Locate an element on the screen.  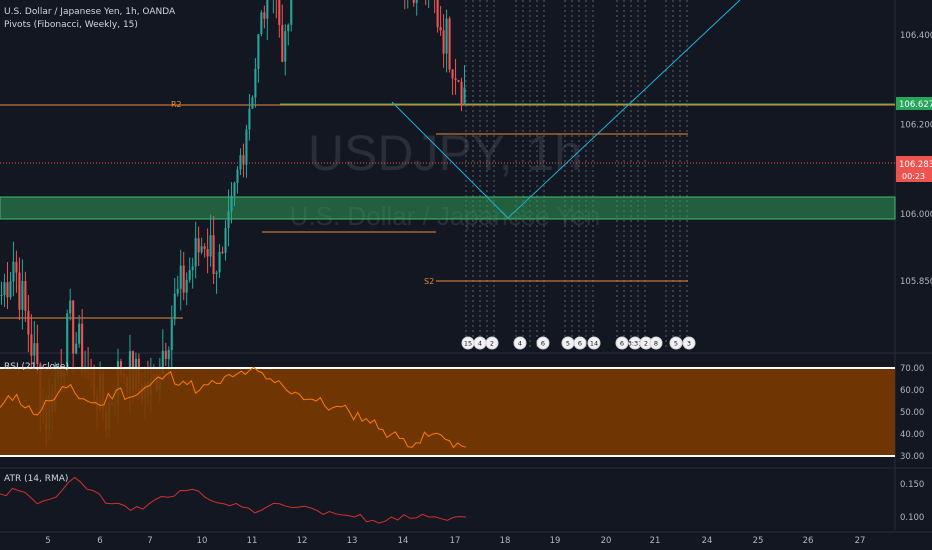
event-badges: 15 4 2 4 6 5 6 14 6 3:31 2 8 5 3 is located at coordinates (578, 343).